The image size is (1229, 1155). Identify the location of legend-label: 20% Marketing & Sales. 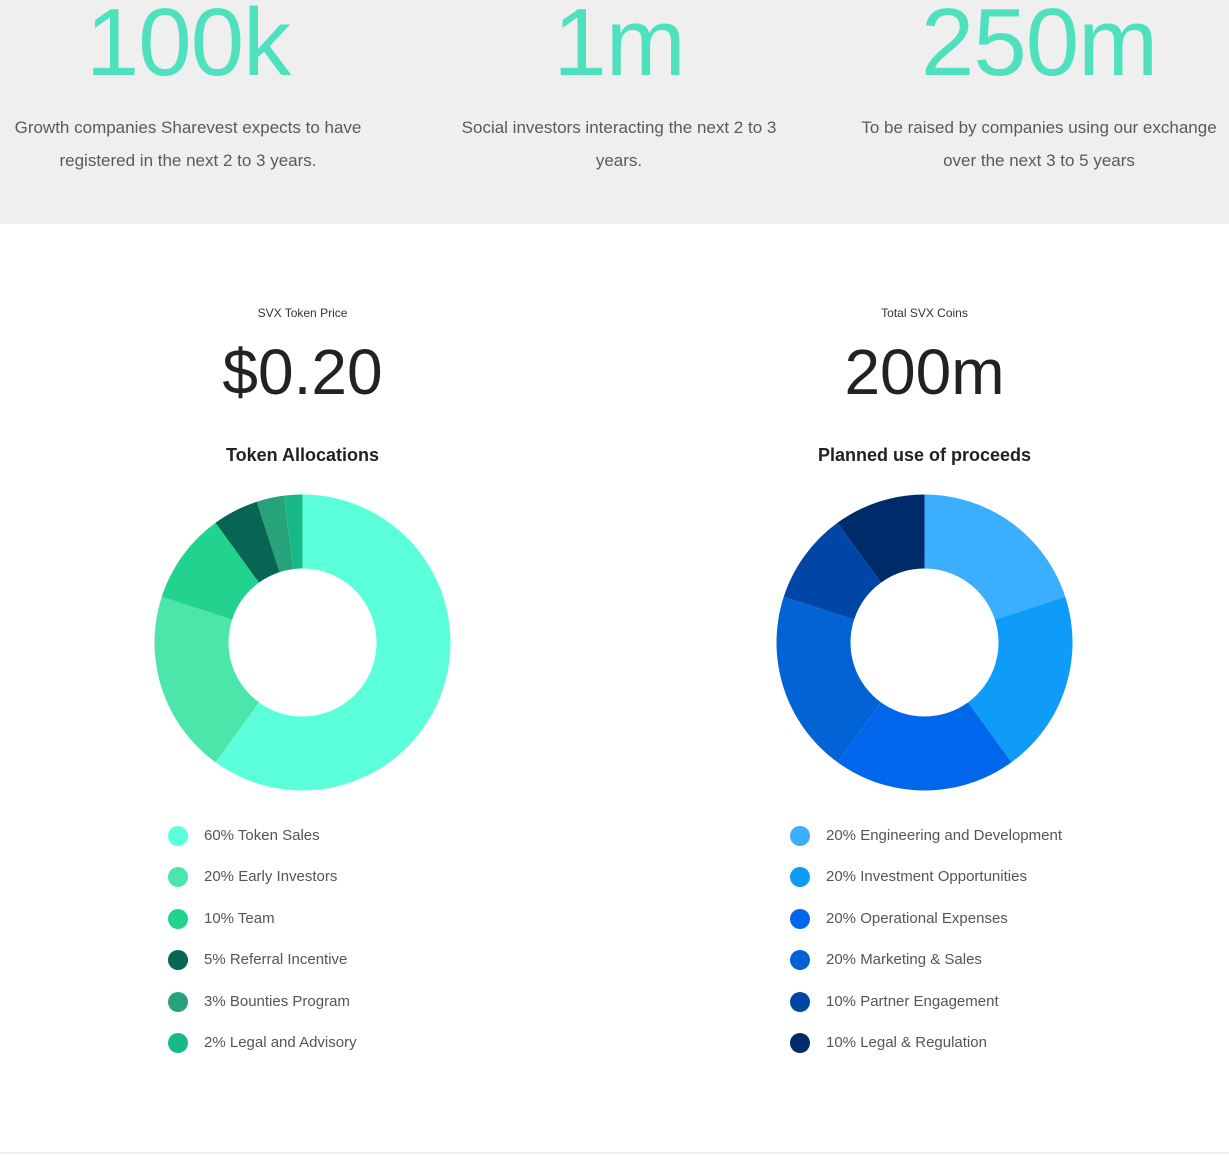
(904, 960).